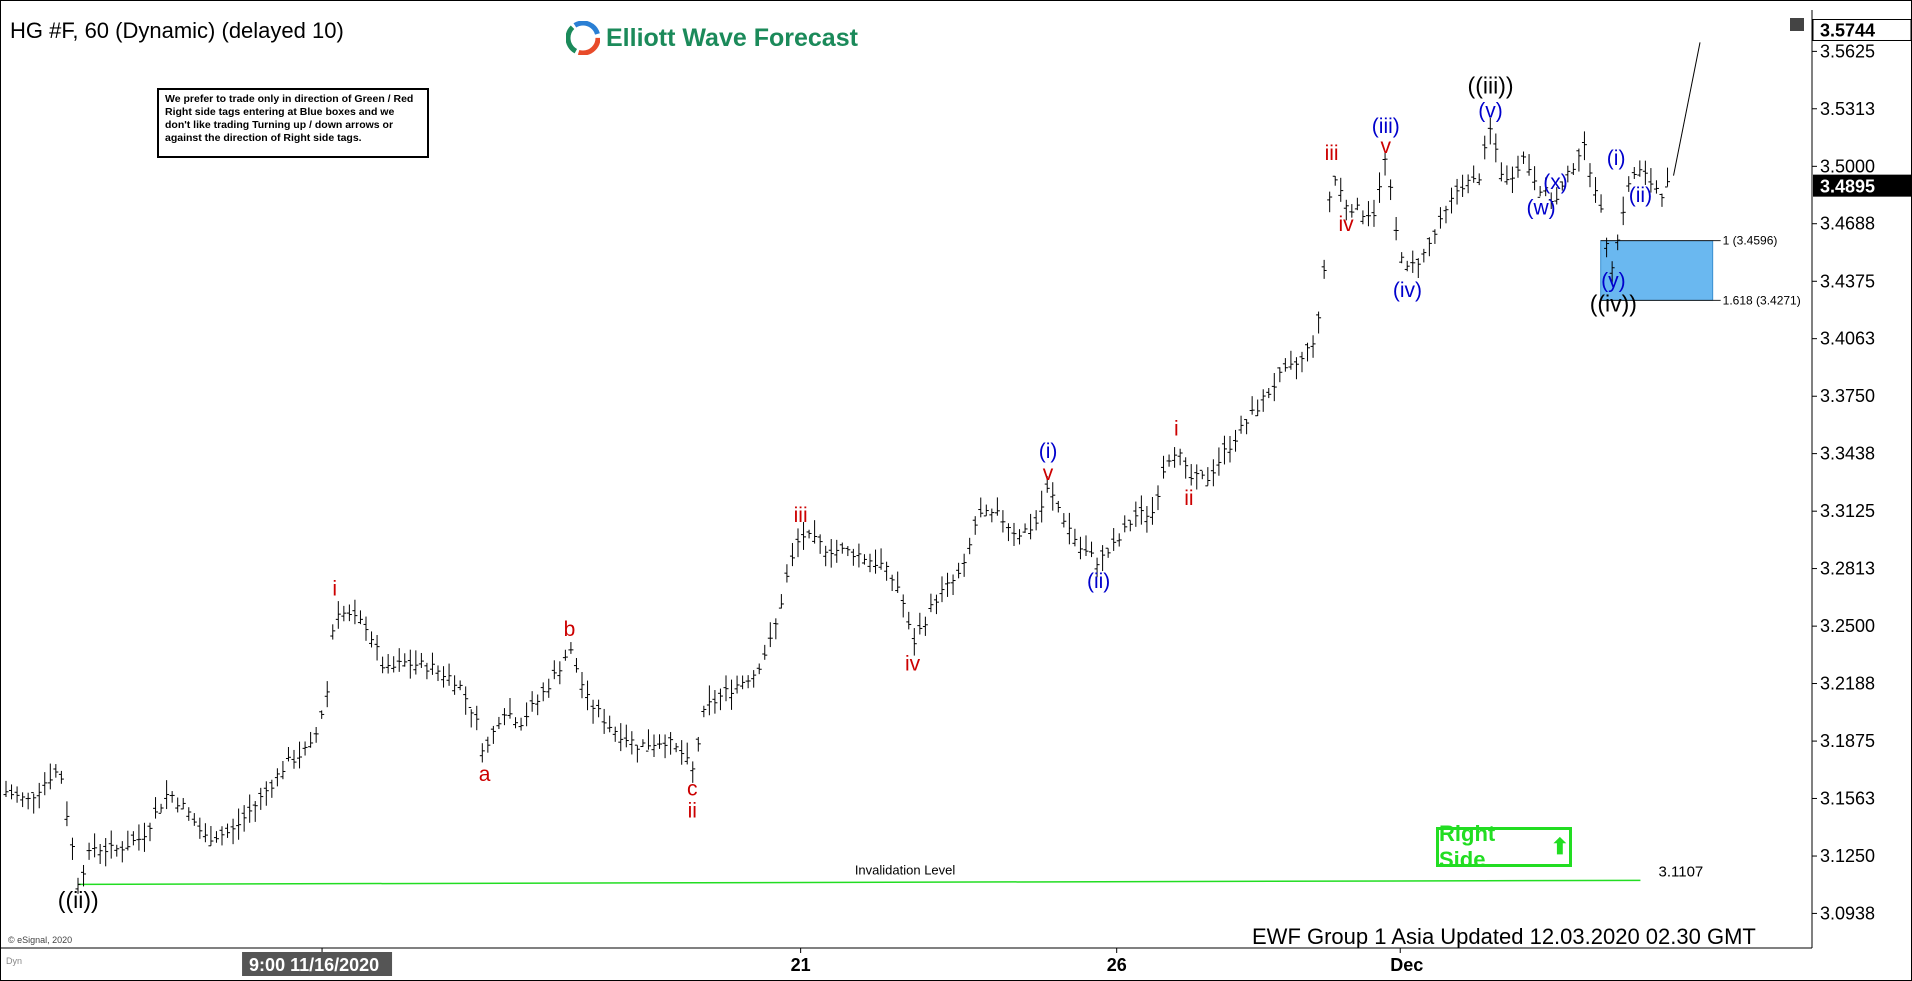  I want to click on y-tick-label: 3.3438, so click(1847, 454).